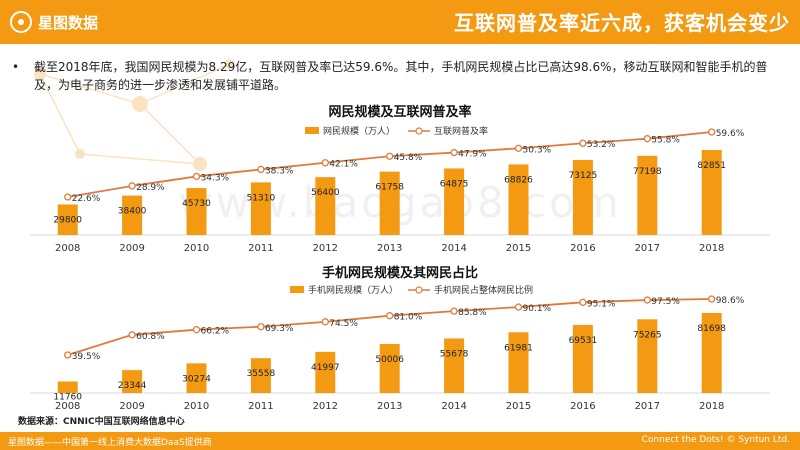  Describe the element at coordinates (715, 440) in the screenshot. I see `footer-copyright: Connect the Dots! © Syntun Ltd.` at that location.